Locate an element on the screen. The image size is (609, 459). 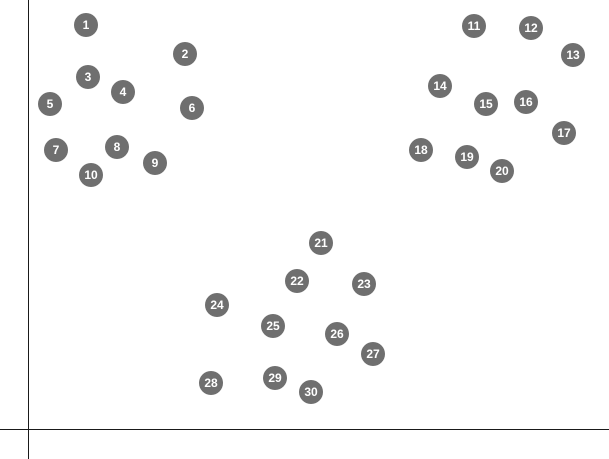
marker-1: 1 is located at coordinates (86, 25).